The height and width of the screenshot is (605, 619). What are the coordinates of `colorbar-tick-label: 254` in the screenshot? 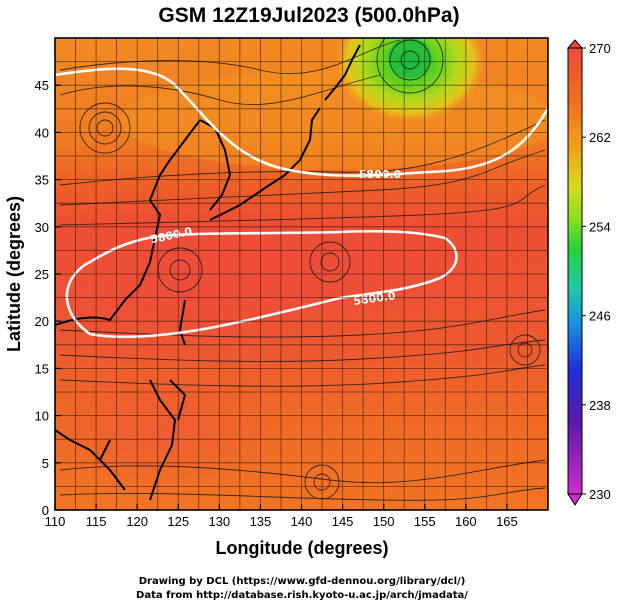 It's located at (600, 226).